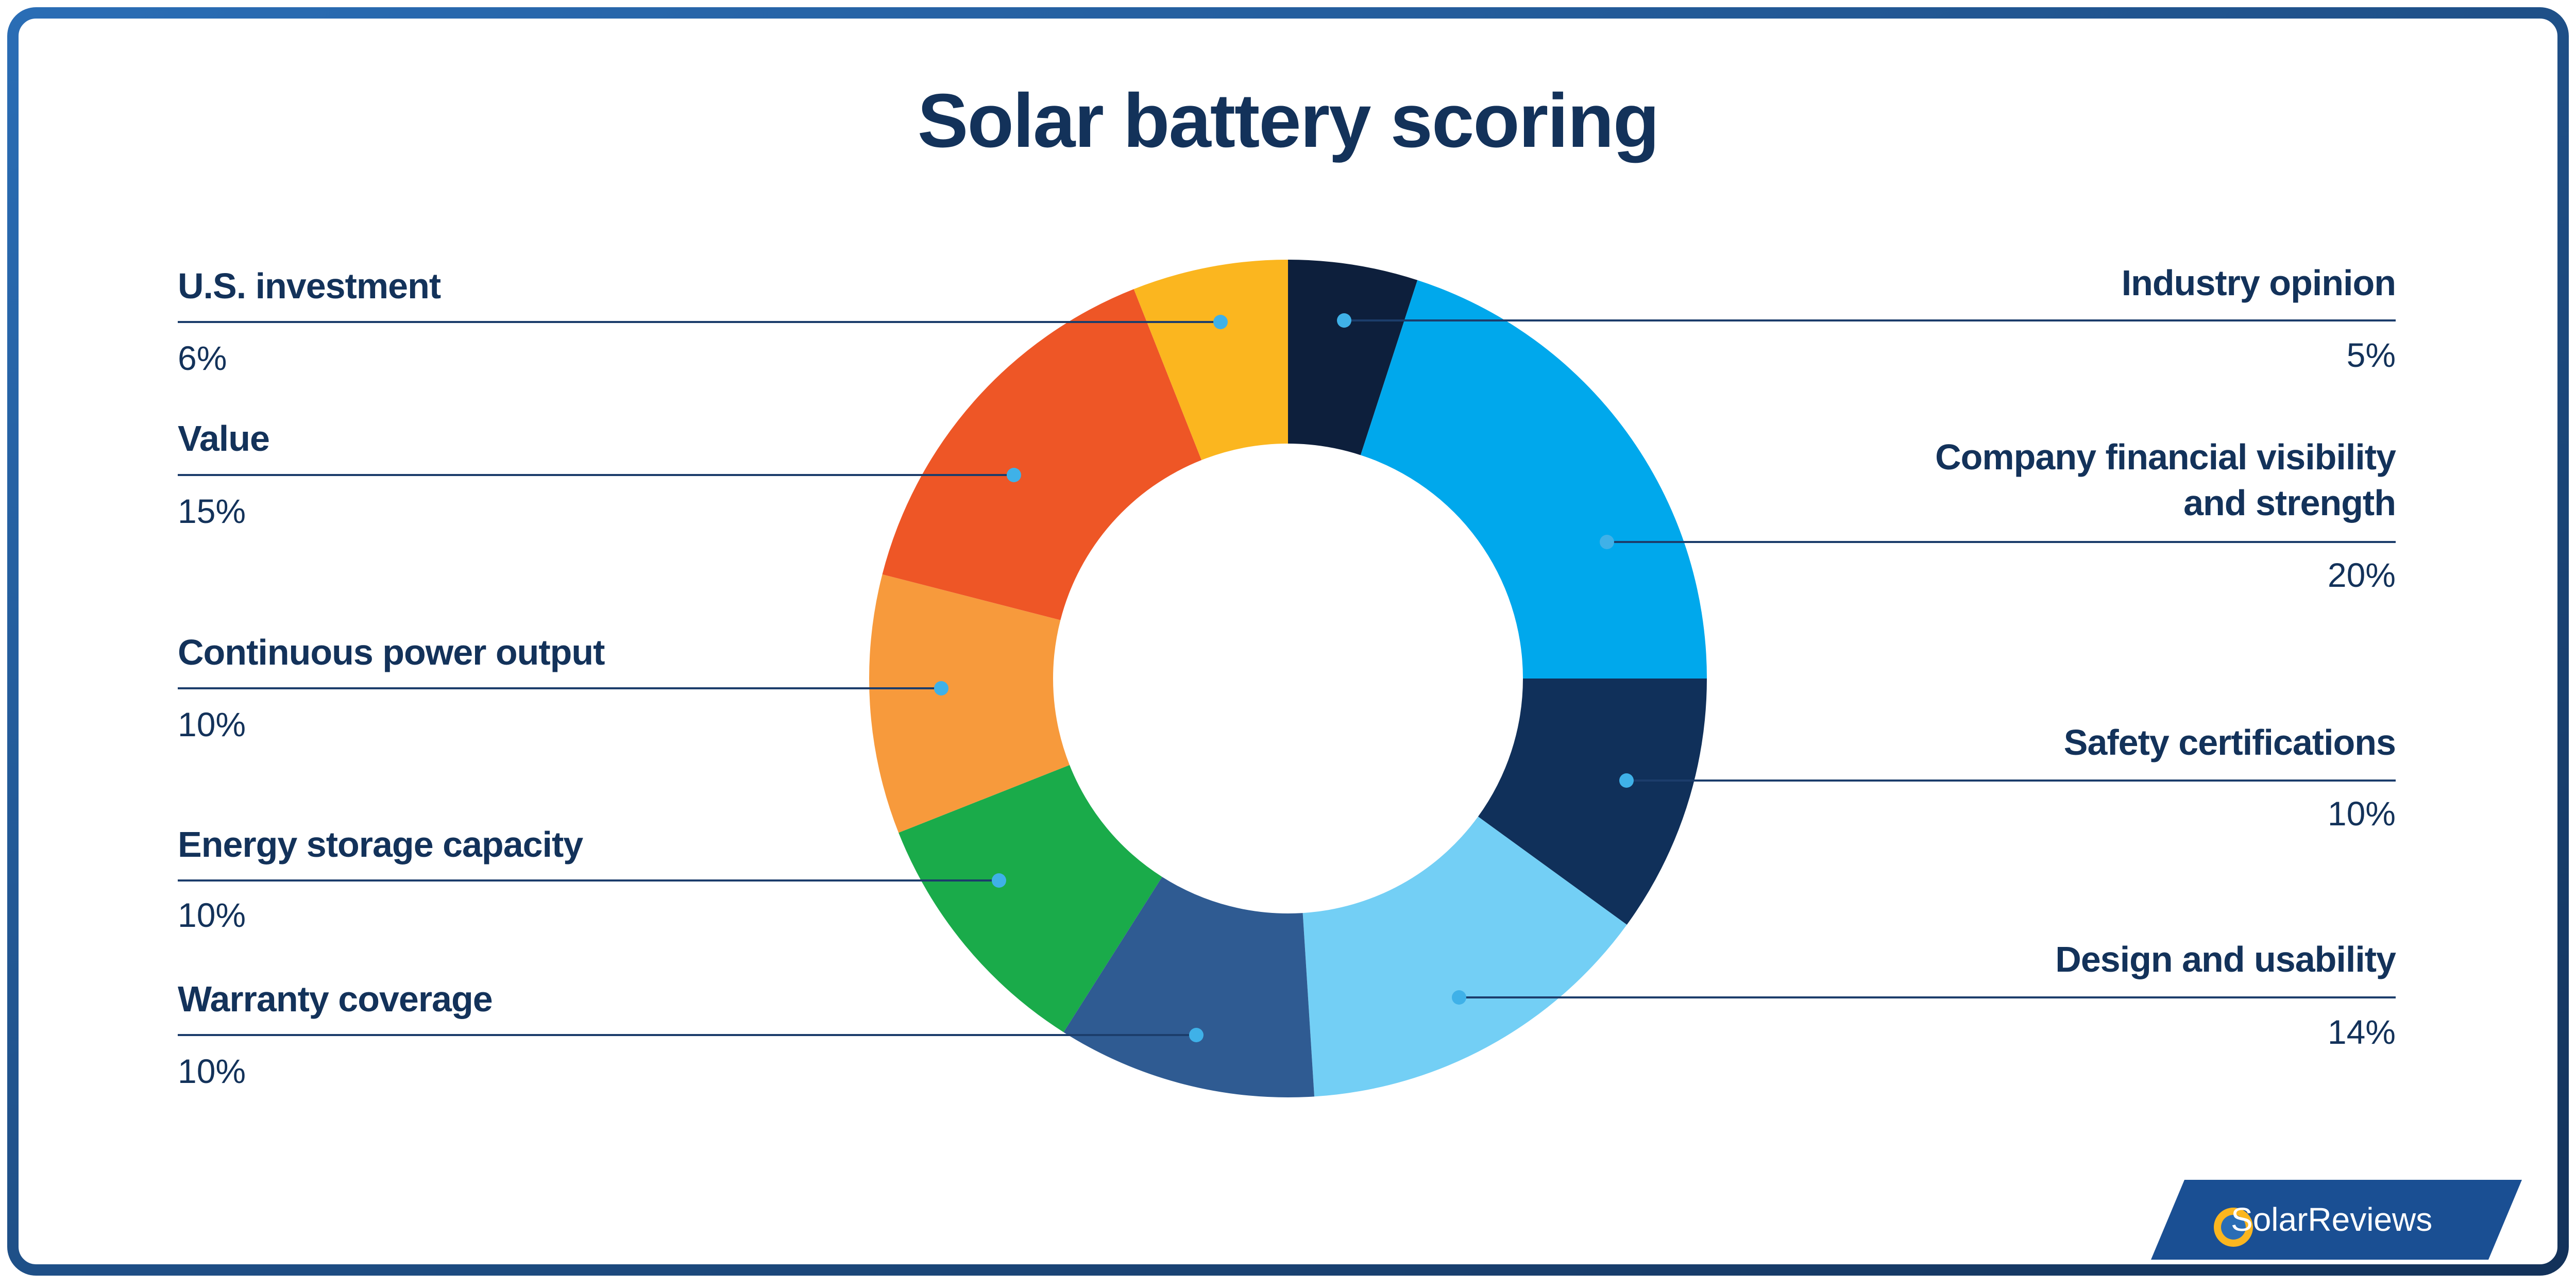 The width and height of the screenshot is (2576, 1288). I want to click on logo-text: SolarReviews, so click(2332, 1219).